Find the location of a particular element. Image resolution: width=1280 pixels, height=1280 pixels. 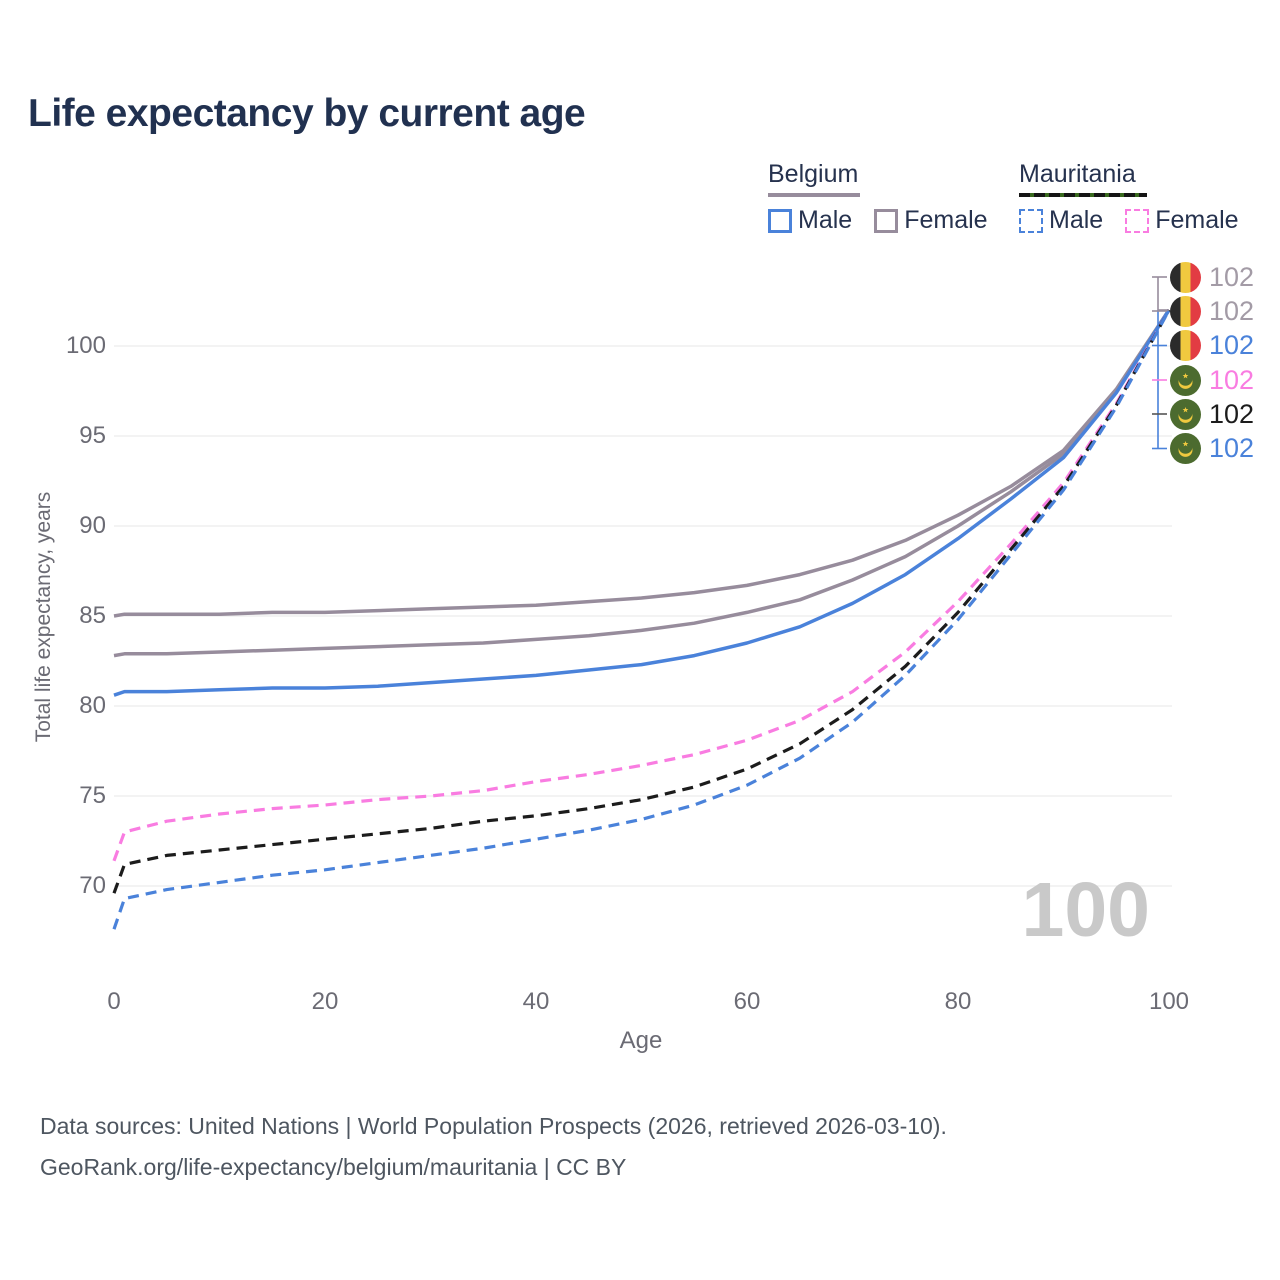

legend-label-belgium-female: Female is located at coordinates (946, 220).